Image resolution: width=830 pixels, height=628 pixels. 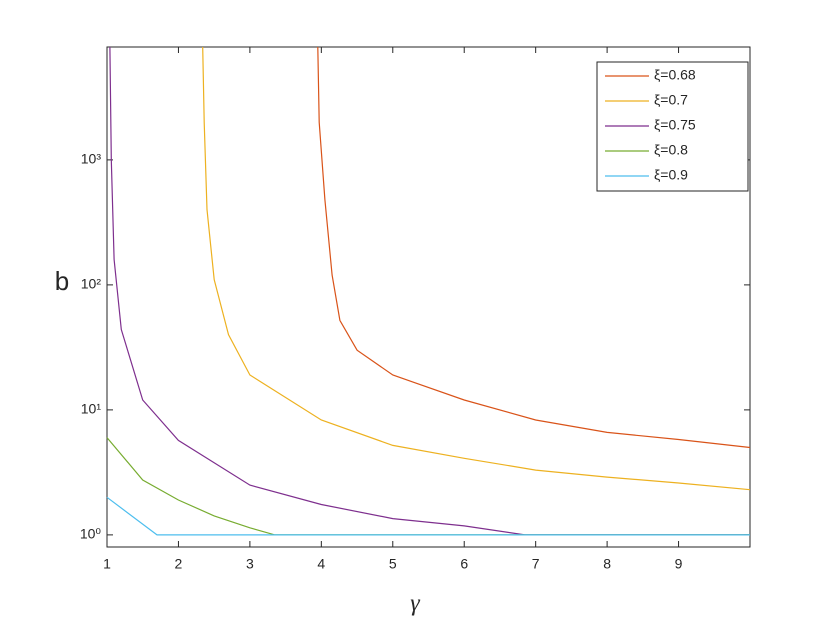 I want to click on legend-label: ξ=0.9, so click(x=671, y=175).